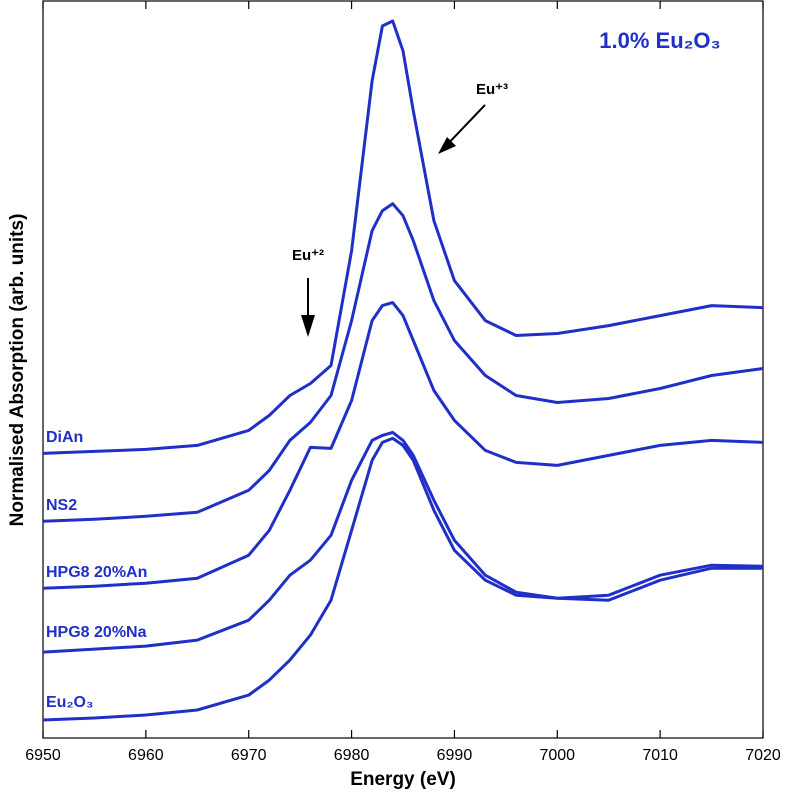 The width and height of the screenshot is (785, 798). What do you see at coordinates (43, 755) in the screenshot?
I see `x-tick-label: 6950` at bounding box center [43, 755].